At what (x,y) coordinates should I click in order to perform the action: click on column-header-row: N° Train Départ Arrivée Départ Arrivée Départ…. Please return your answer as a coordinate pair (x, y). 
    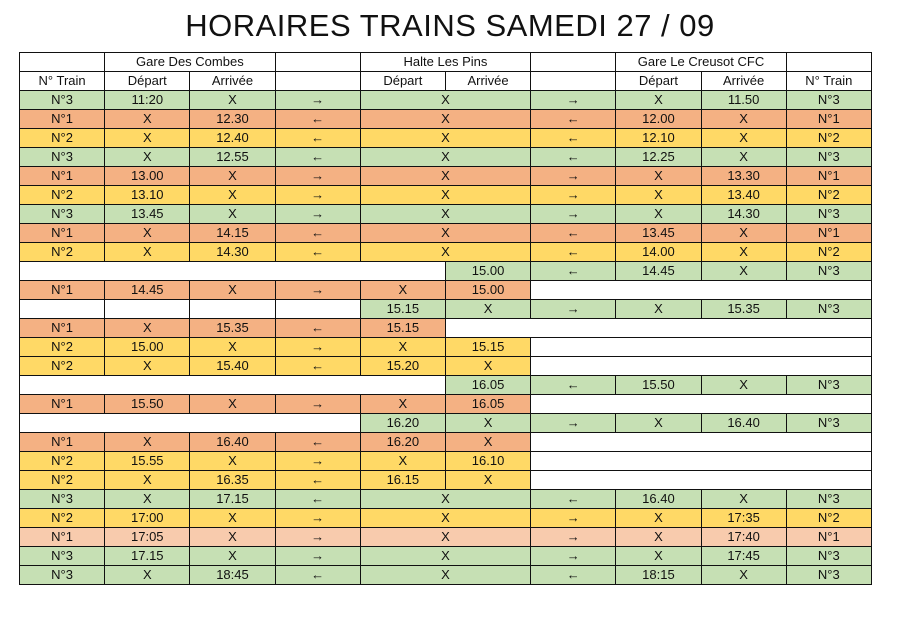
    Looking at the image, I should click on (445, 81).